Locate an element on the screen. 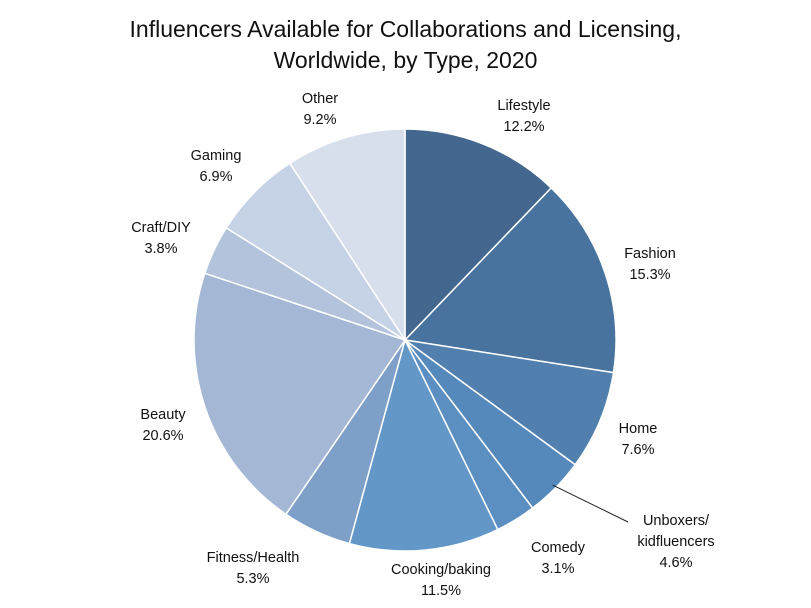  chart-title-line-2: Worldwide, by Type, 2020 is located at coordinates (405, 60).